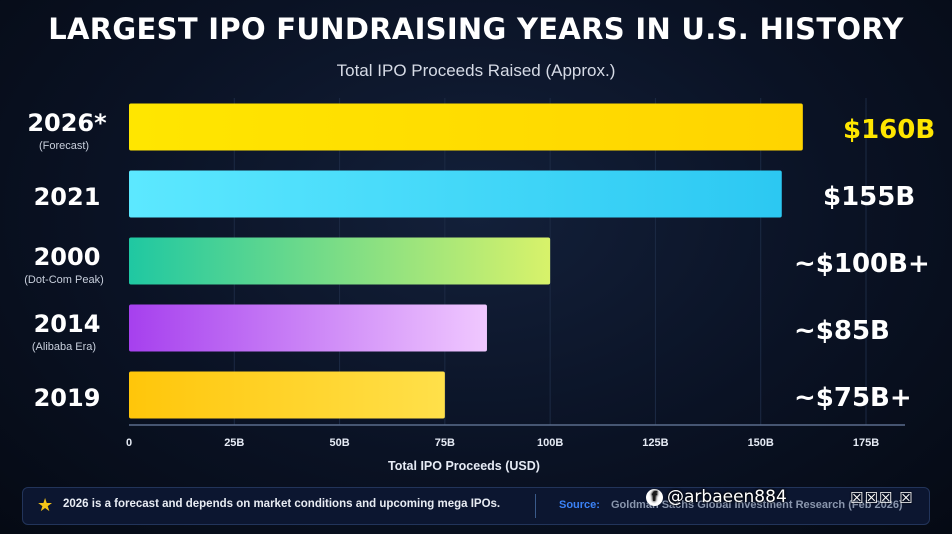 The width and height of the screenshot is (952, 534). What do you see at coordinates (862, 264) in the screenshot?
I see `data-label: ~$100B+` at bounding box center [862, 264].